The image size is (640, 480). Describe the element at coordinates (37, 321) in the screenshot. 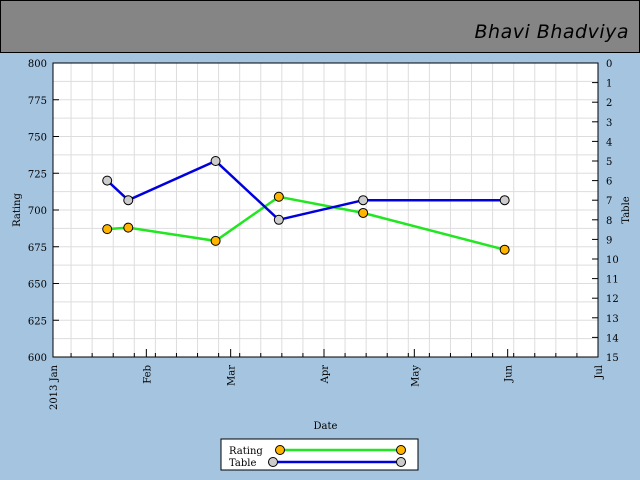

I see `y-tick-label: 625` at that location.